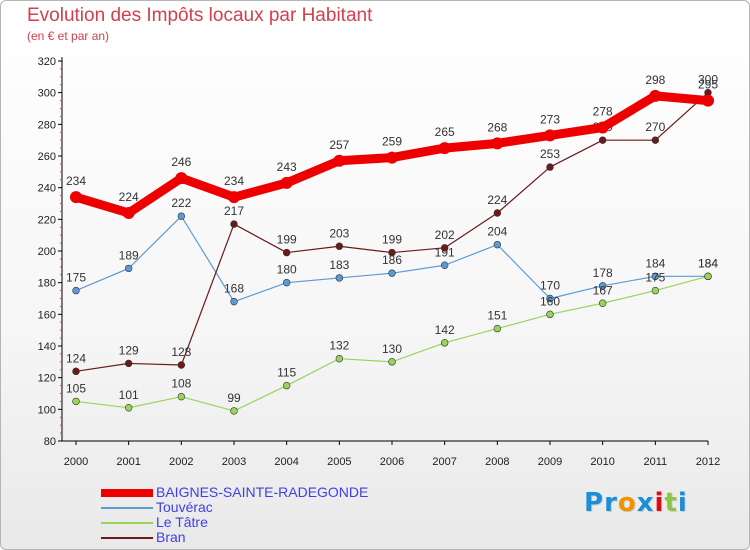 The width and height of the screenshot is (750, 550). Describe the element at coordinates (392, 142) in the screenshot. I see `data-label: 259` at that location.